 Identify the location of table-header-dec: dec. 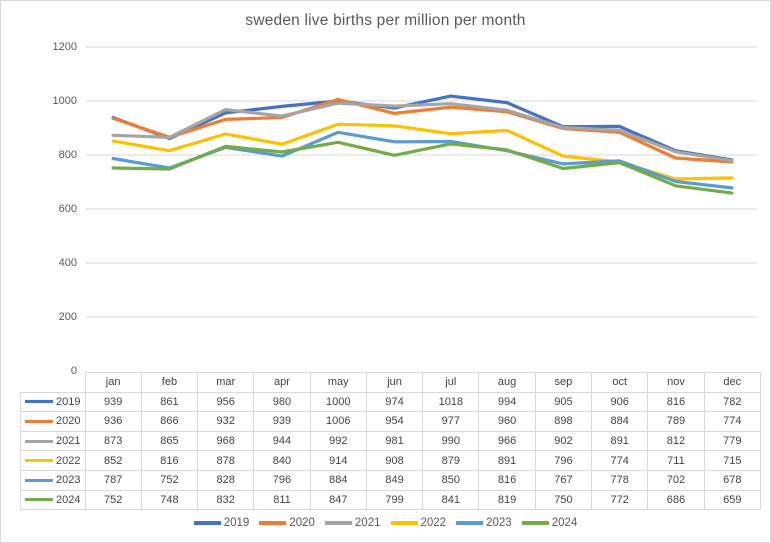
(732, 382).